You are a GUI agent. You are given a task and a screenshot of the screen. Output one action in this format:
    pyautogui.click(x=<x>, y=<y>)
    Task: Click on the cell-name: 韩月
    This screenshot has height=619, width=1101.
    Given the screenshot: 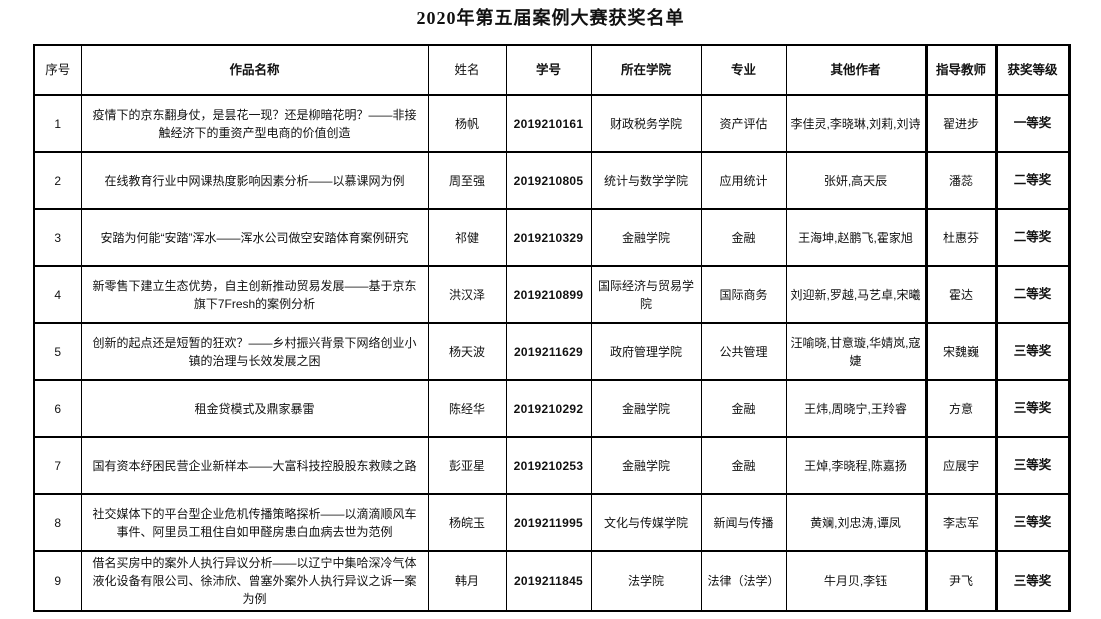 What is the action you would take?
    pyautogui.click(x=467, y=581)
    